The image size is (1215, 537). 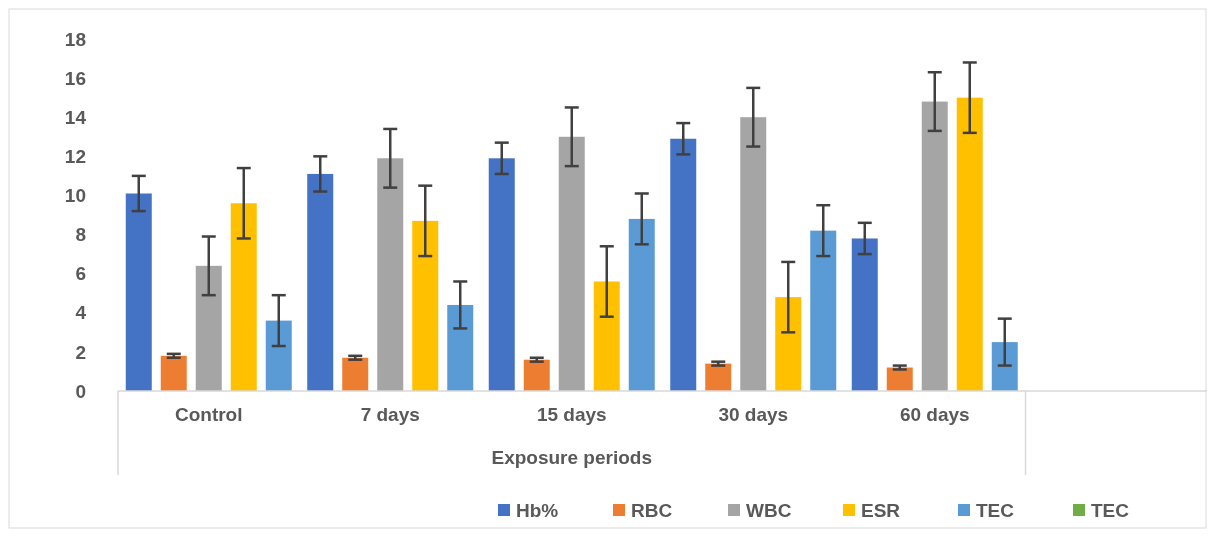 What do you see at coordinates (769, 510) in the screenshot?
I see `legend-label: WBC` at bounding box center [769, 510].